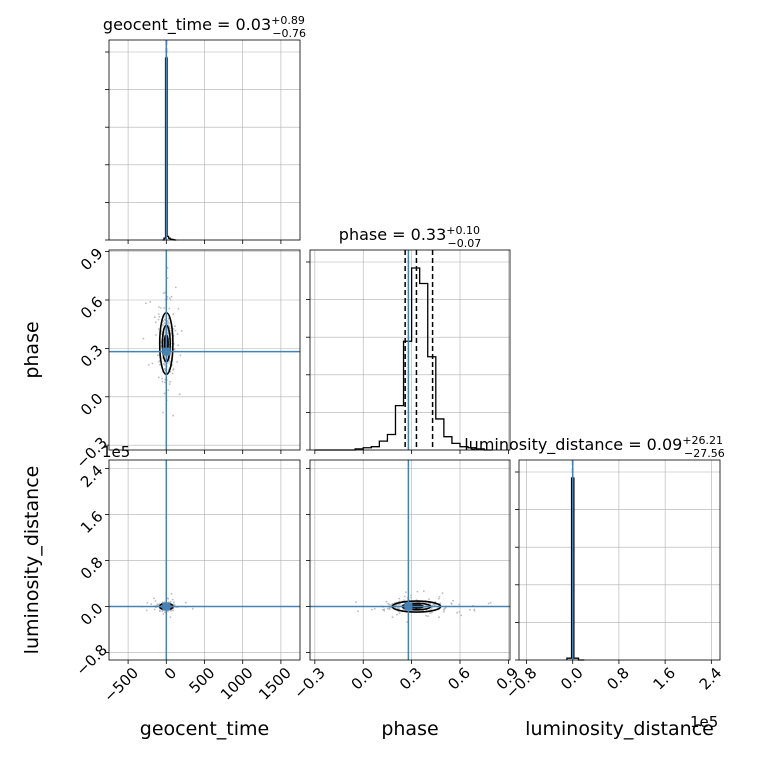 This screenshot has height=760, width=760. Describe the element at coordinates (618, 679) in the screenshot. I see `xtick-label-luminosity_distance-2: 0.8` at that location.